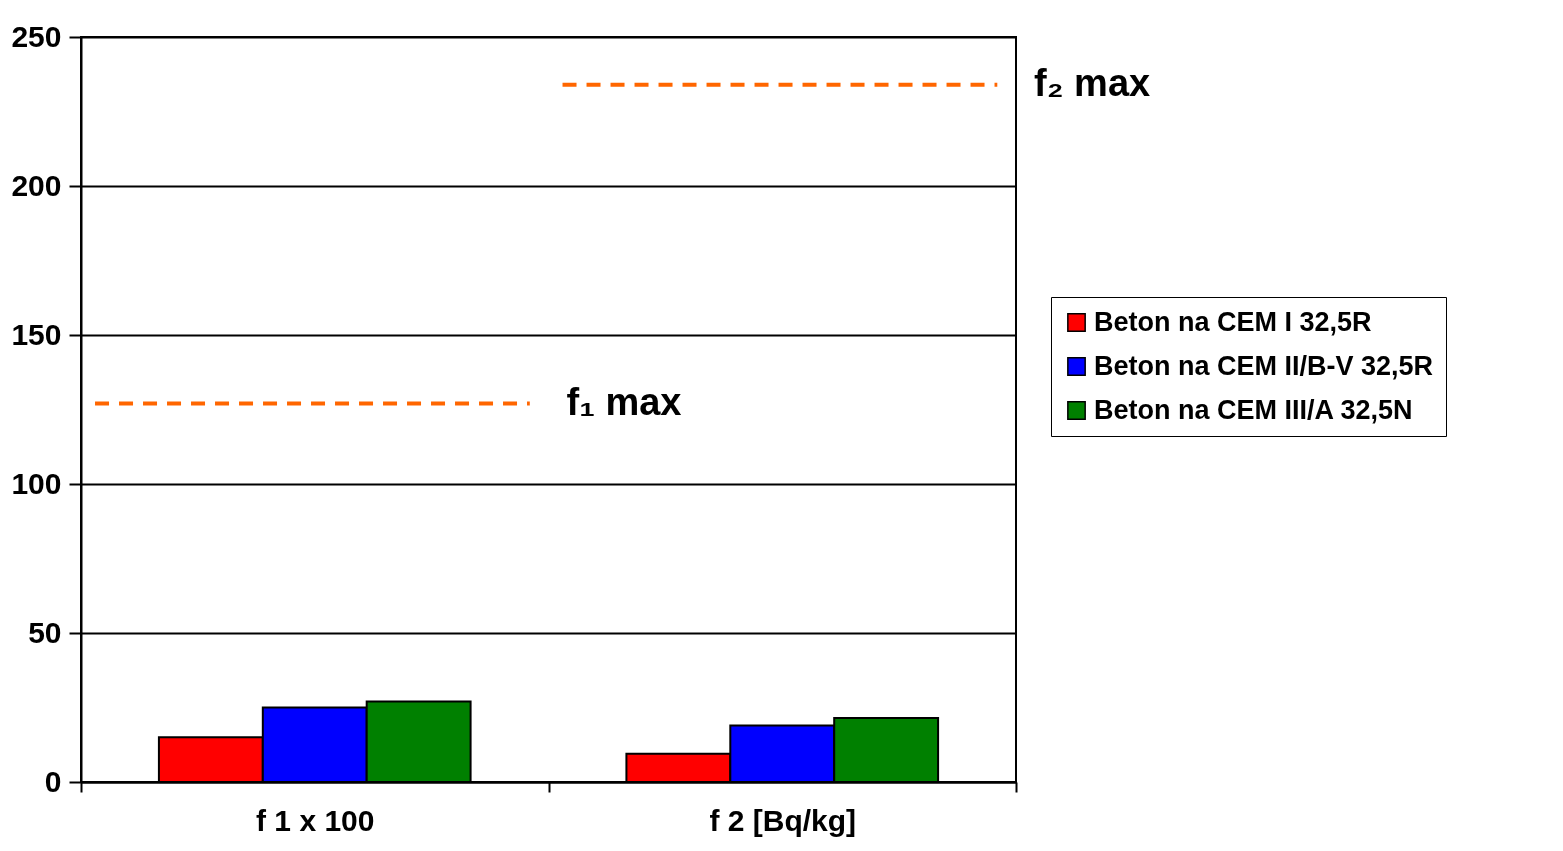  I want to click on legend-label: Beton na CEM II/B-V 32,5R, so click(1264, 365).